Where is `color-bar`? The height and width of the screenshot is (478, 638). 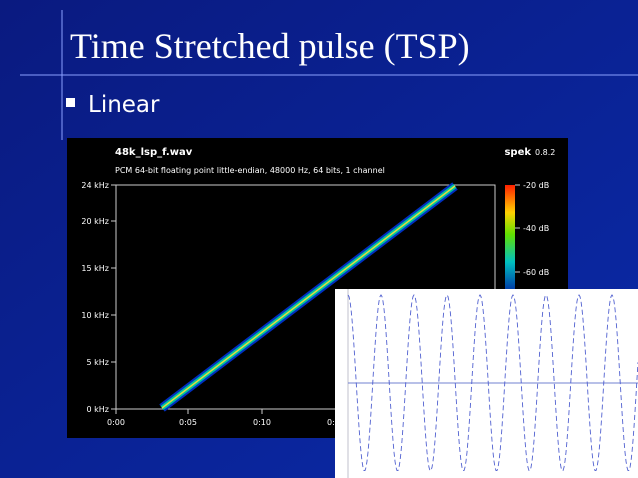
color-bar is located at coordinates (510, 240).